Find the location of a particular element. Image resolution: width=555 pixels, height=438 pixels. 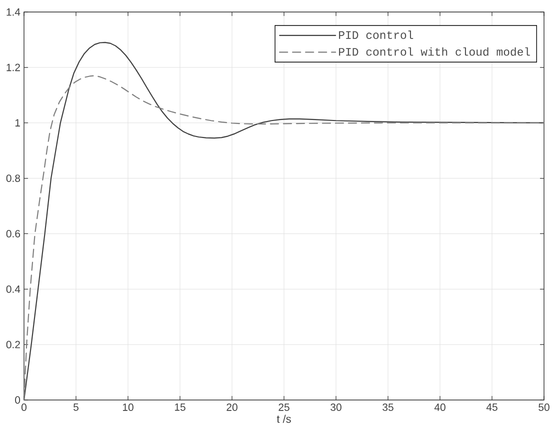

y-tick-label: 1.4 is located at coordinates (13, 12).